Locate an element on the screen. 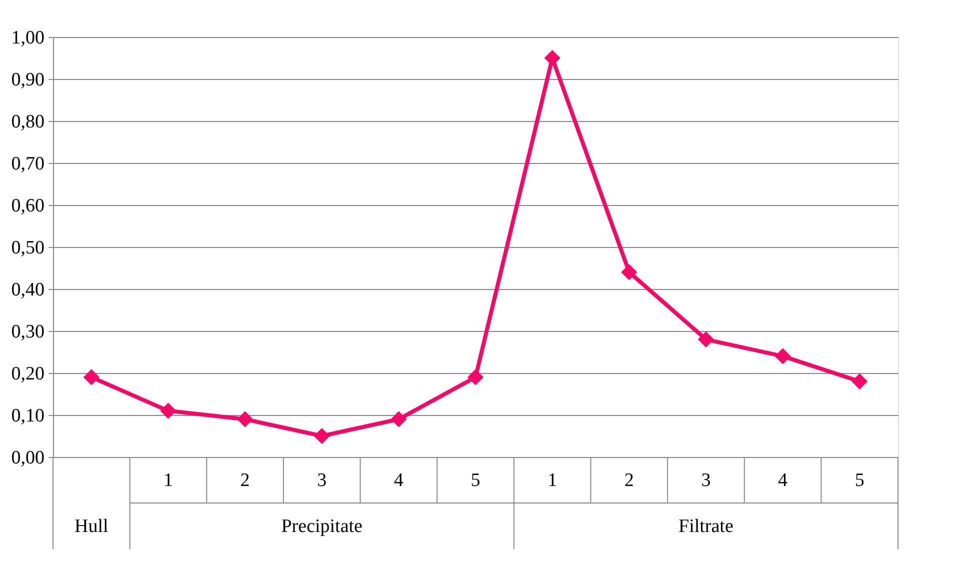 The width and height of the screenshot is (959, 585). y-tick-label: 0,60 is located at coordinates (27, 206).